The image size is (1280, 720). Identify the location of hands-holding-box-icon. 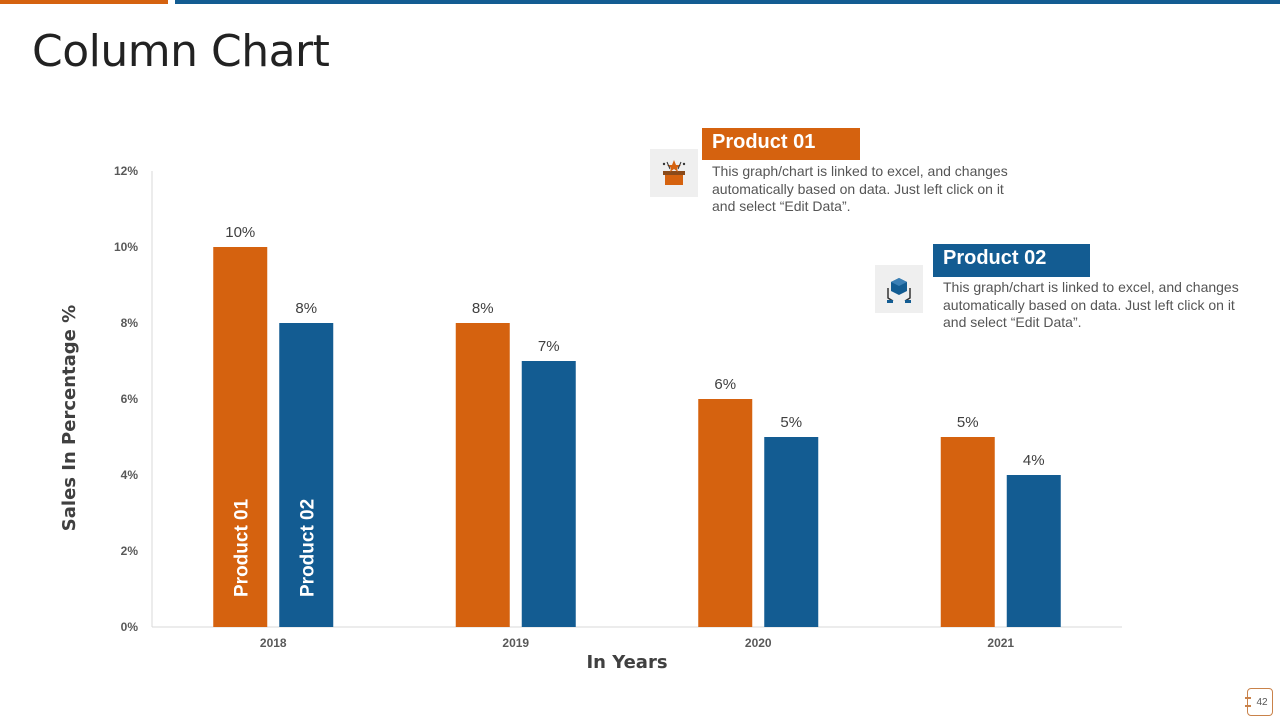
(899, 289).